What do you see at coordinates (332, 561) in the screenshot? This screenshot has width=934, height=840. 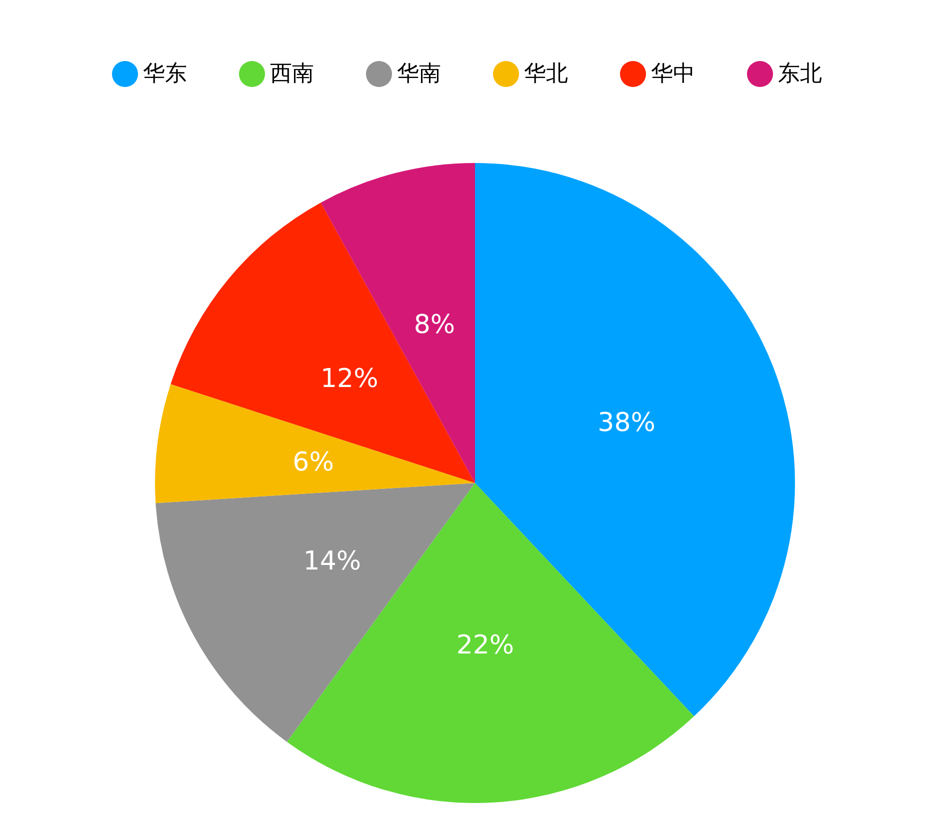 I see `data-label: 14%` at bounding box center [332, 561].